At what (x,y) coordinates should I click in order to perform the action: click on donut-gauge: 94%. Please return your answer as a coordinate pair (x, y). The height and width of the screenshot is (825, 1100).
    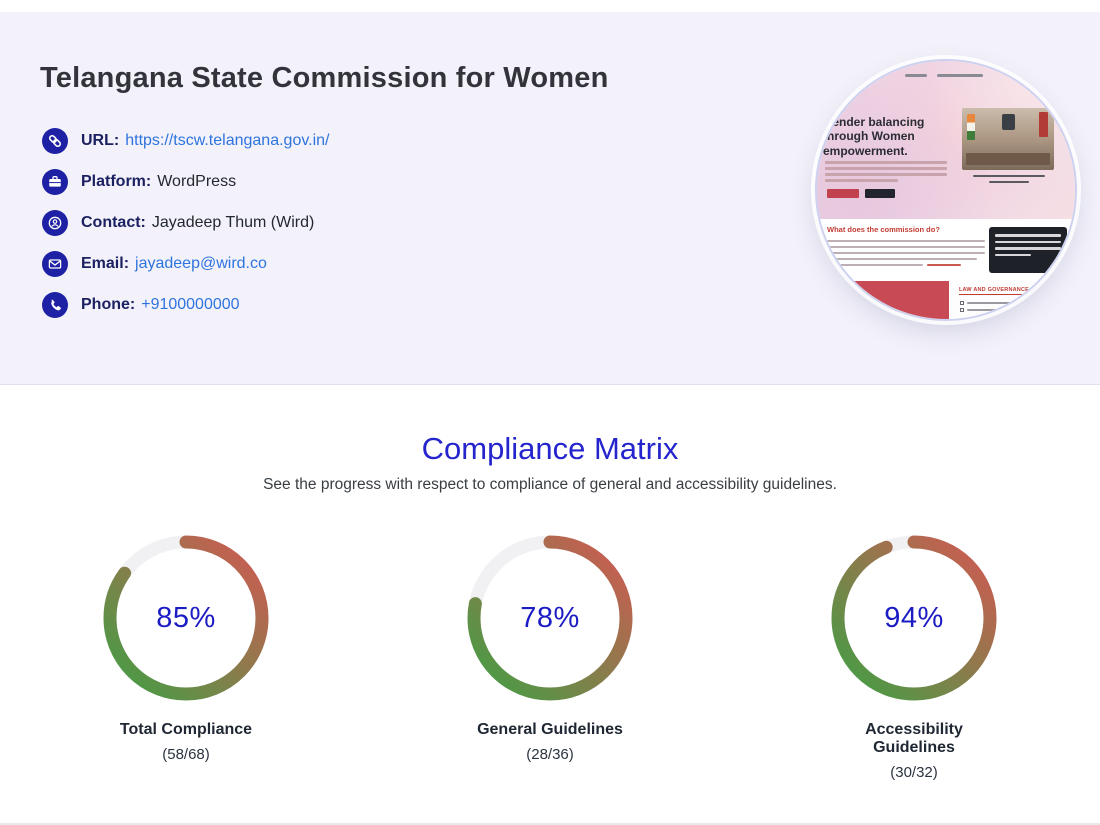
    Looking at the image, I should click on (914, 618).